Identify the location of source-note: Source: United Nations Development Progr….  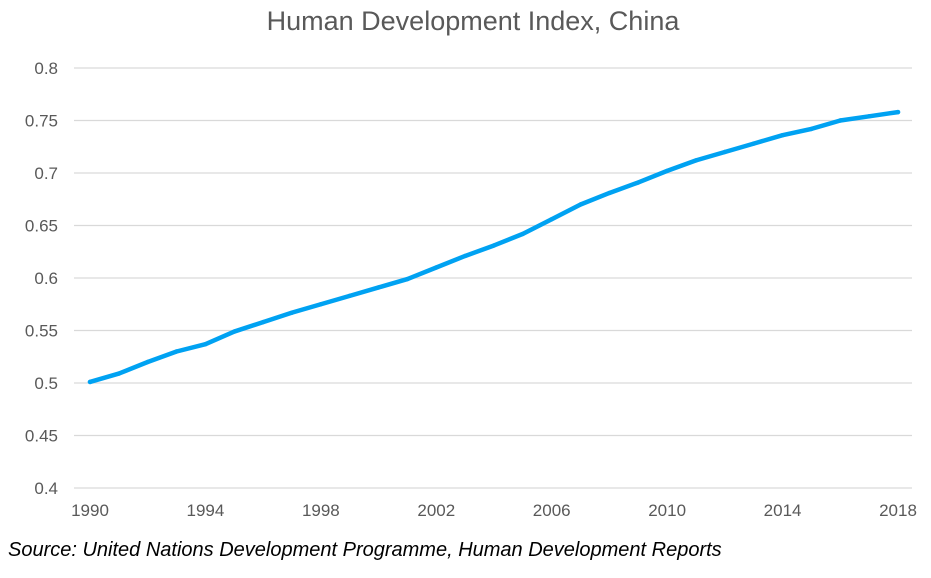
(365, 550).